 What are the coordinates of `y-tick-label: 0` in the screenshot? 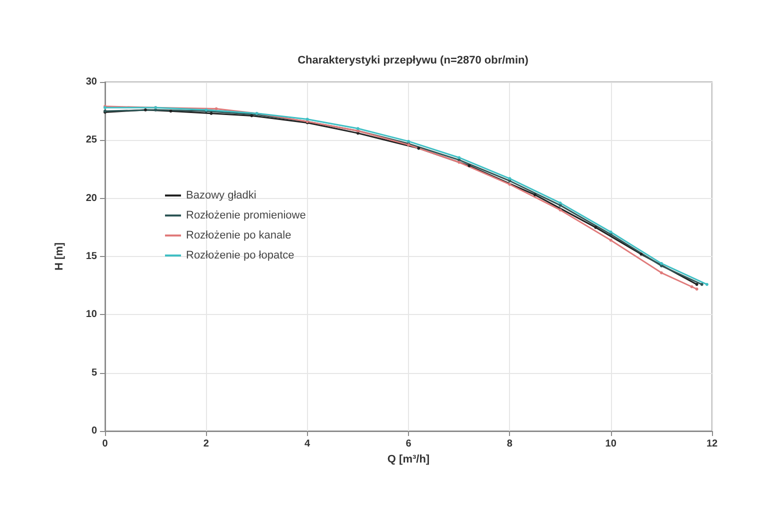 It's located at (94, 431).